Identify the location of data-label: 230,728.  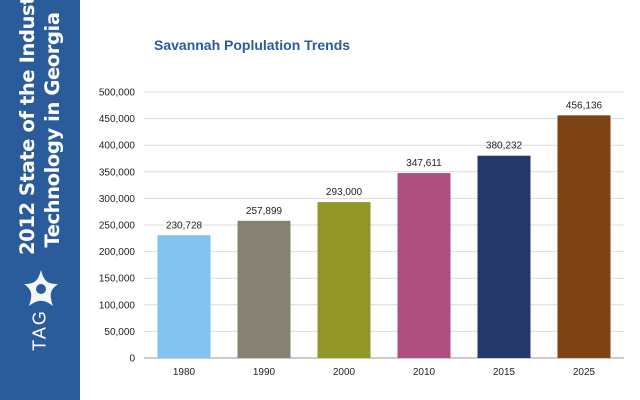
(184, 225).